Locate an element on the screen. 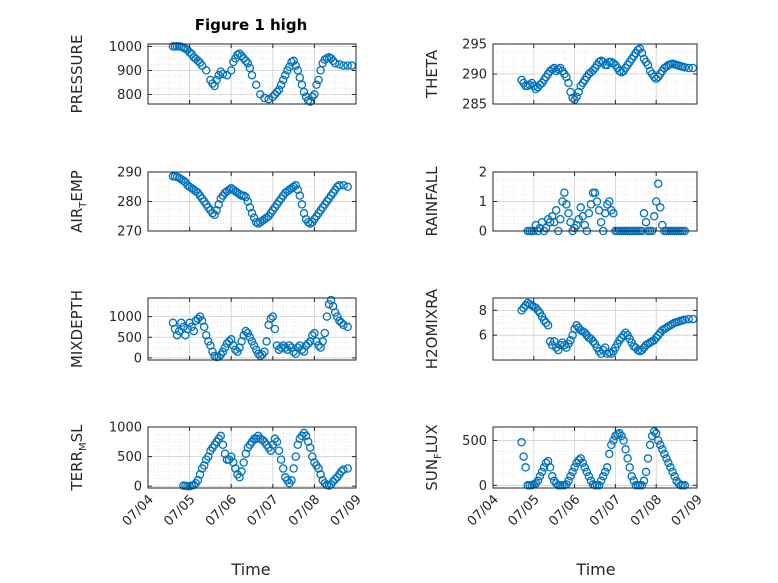 This screenshot has height=583, width=778. panel-pressure: 800 900 1000 PRESSURE is located at coordinates (212, 74).